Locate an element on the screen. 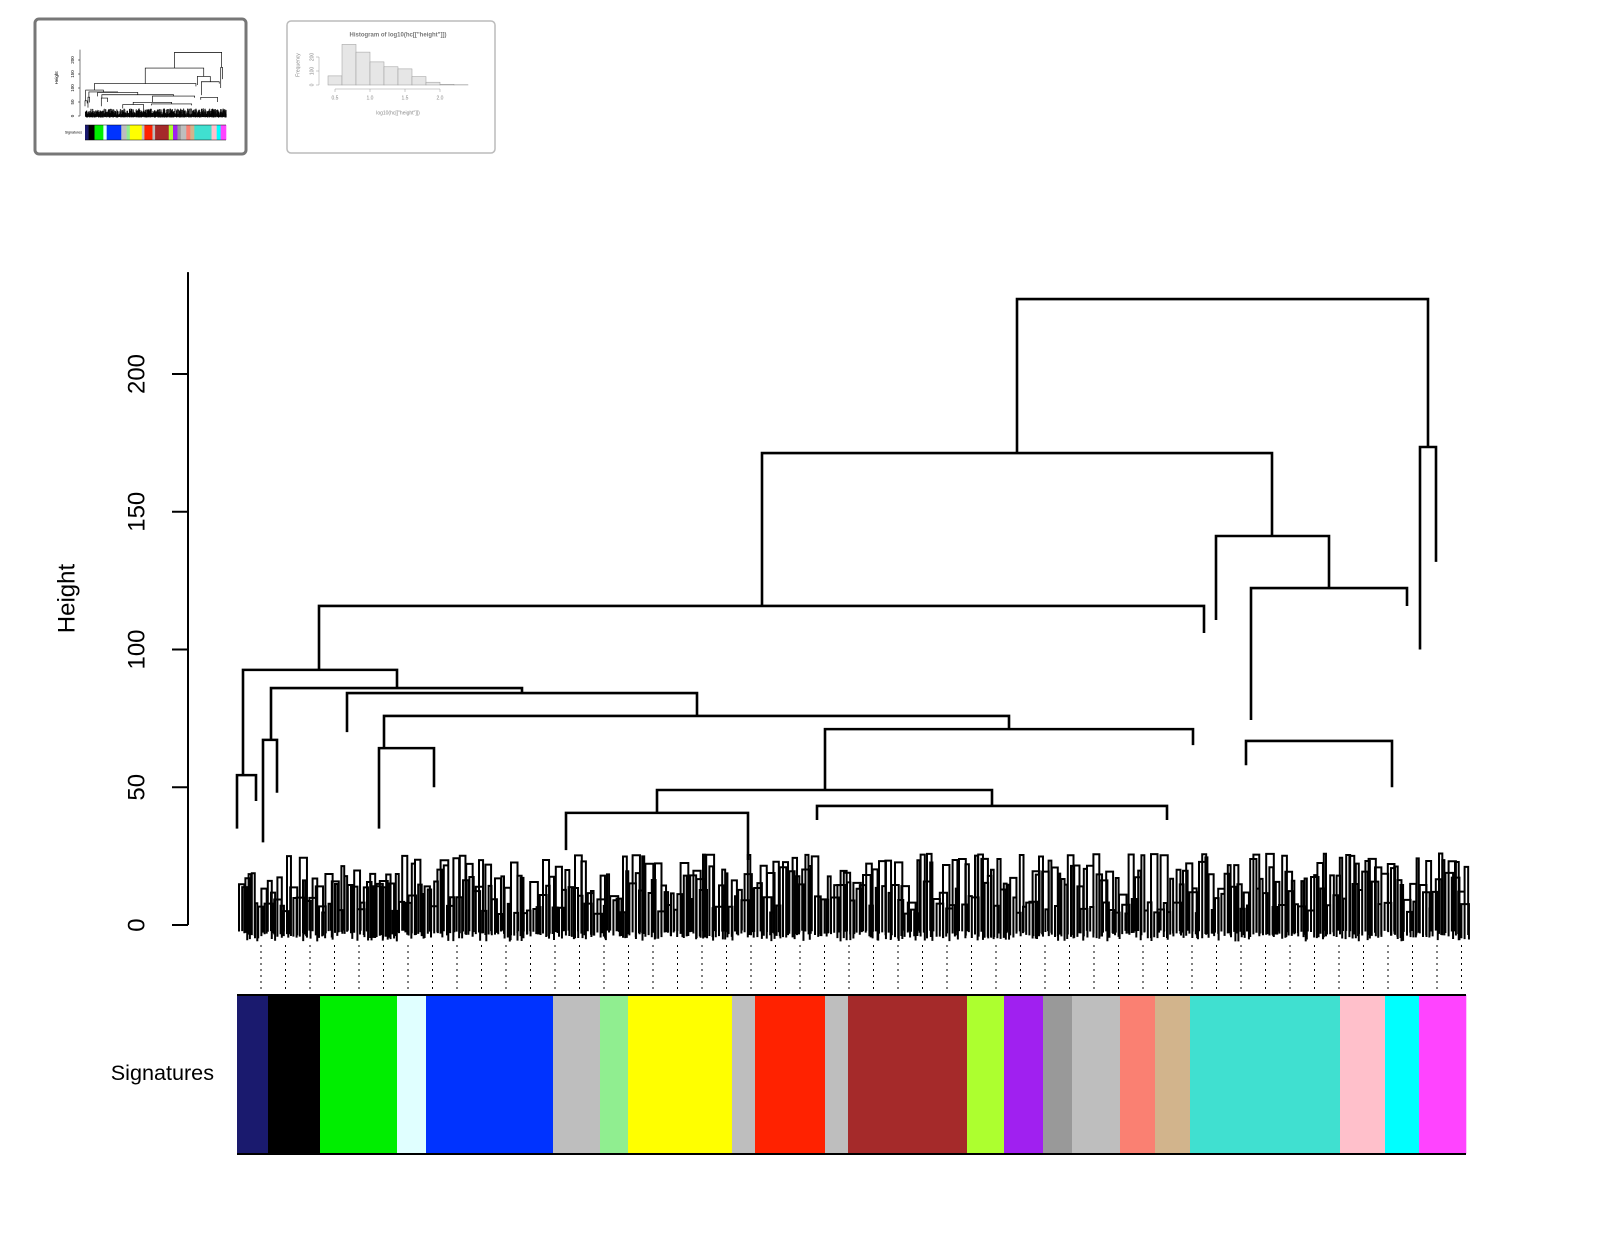 This screenshot has width=1604, height=1249. x-tick-label: 1.5 is located at coordinates (405, 98).